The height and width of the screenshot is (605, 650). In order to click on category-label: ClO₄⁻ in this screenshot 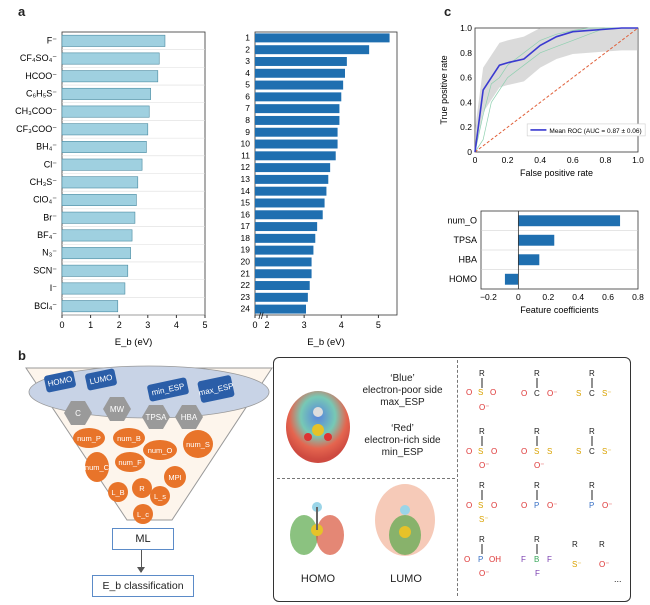, I will do `click(45, 200)`.